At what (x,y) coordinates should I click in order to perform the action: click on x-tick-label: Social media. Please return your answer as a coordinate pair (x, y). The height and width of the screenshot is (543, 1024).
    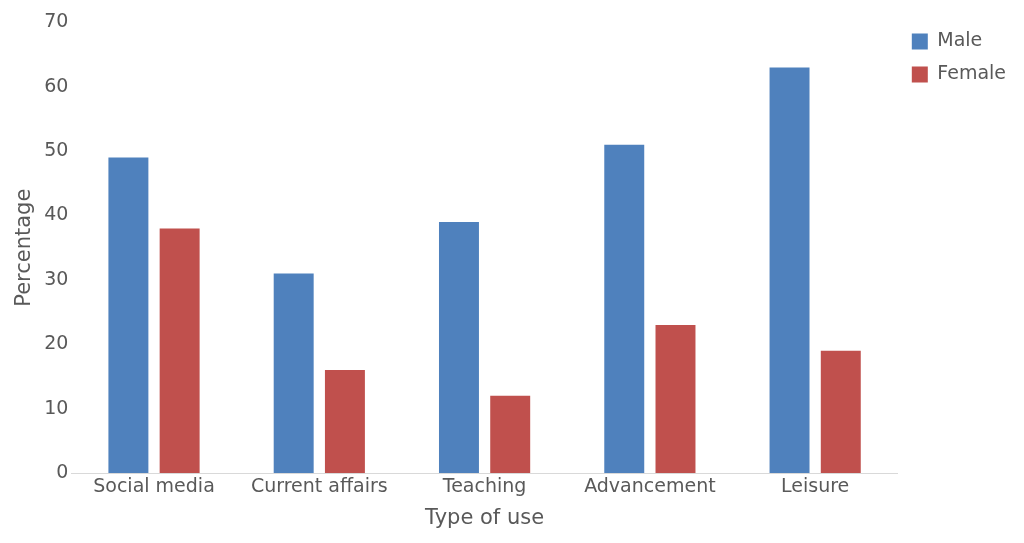
    Looking at the image, I should click on (154, 485).